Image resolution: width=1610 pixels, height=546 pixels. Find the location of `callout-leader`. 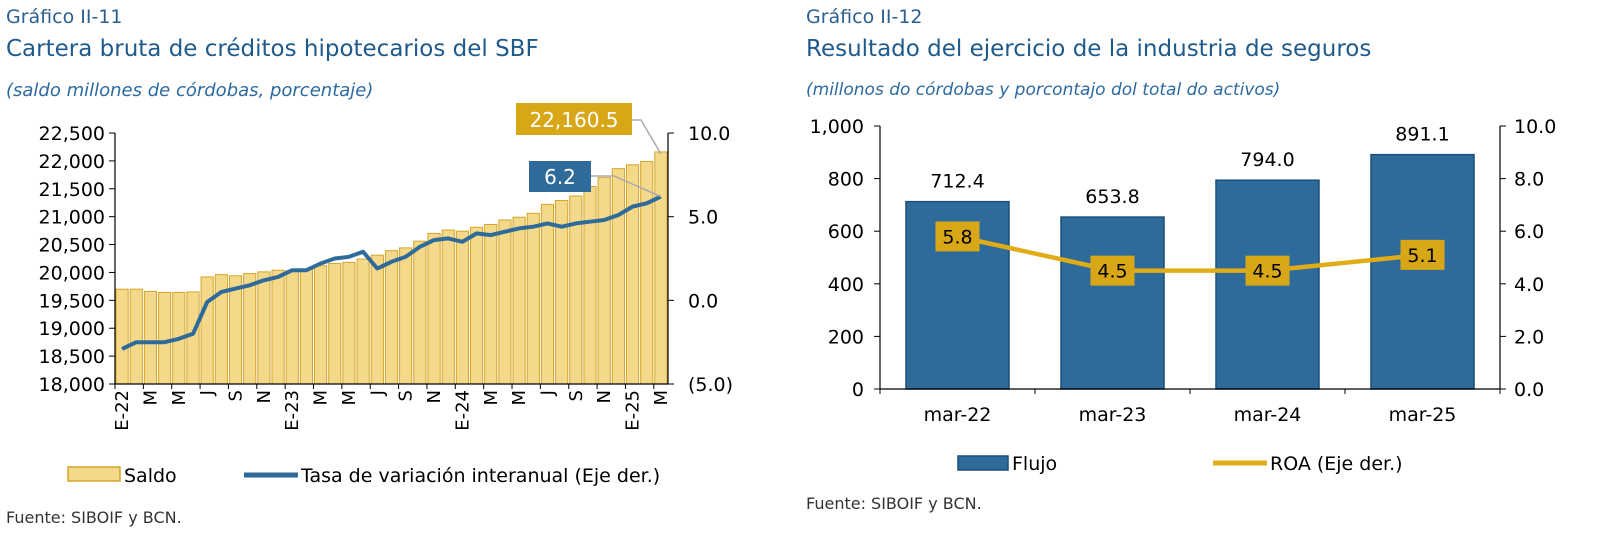

callout-leader is located at coordinates (624, 186).